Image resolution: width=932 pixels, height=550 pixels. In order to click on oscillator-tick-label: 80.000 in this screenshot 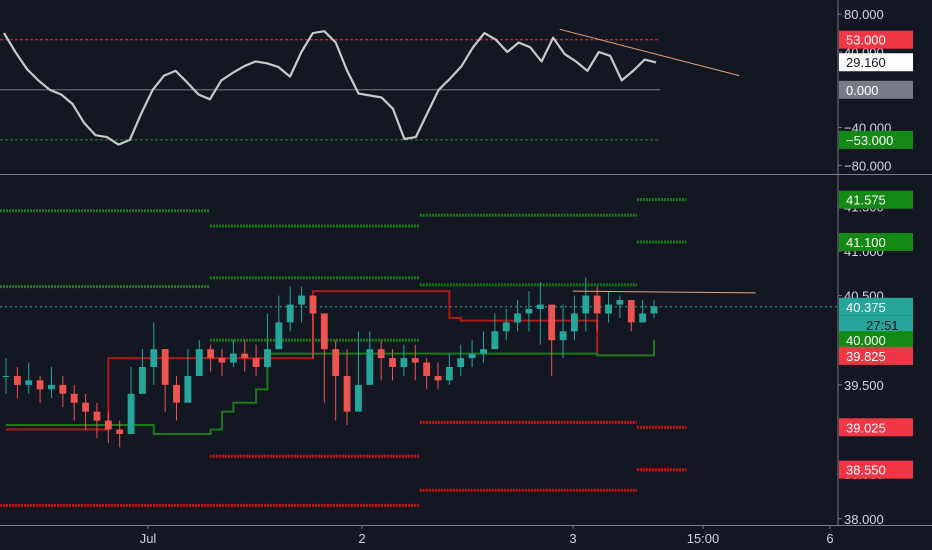, I will do `click(864, 14)`.